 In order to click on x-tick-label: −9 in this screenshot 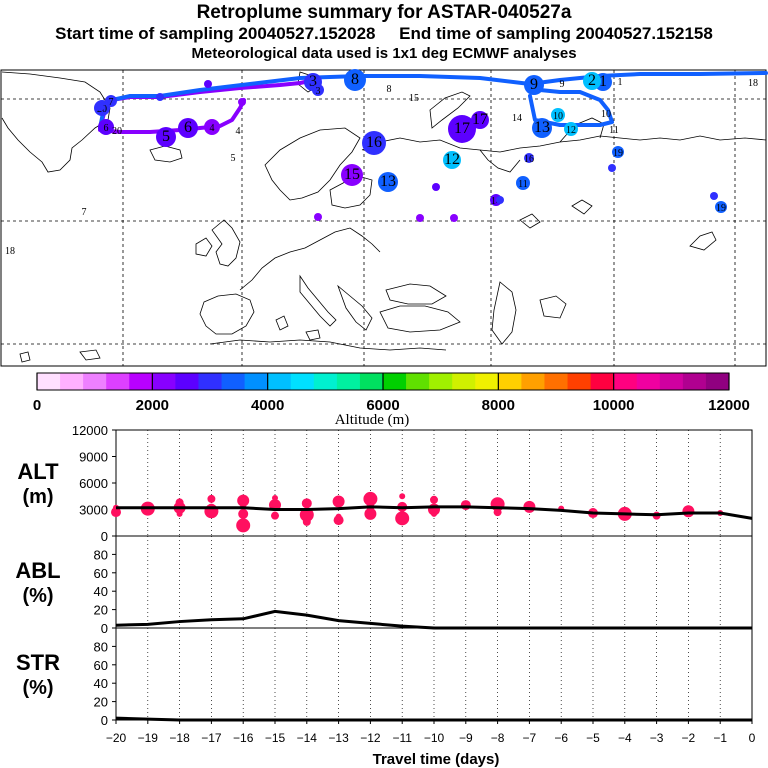, I will do `click(466, 738)`.